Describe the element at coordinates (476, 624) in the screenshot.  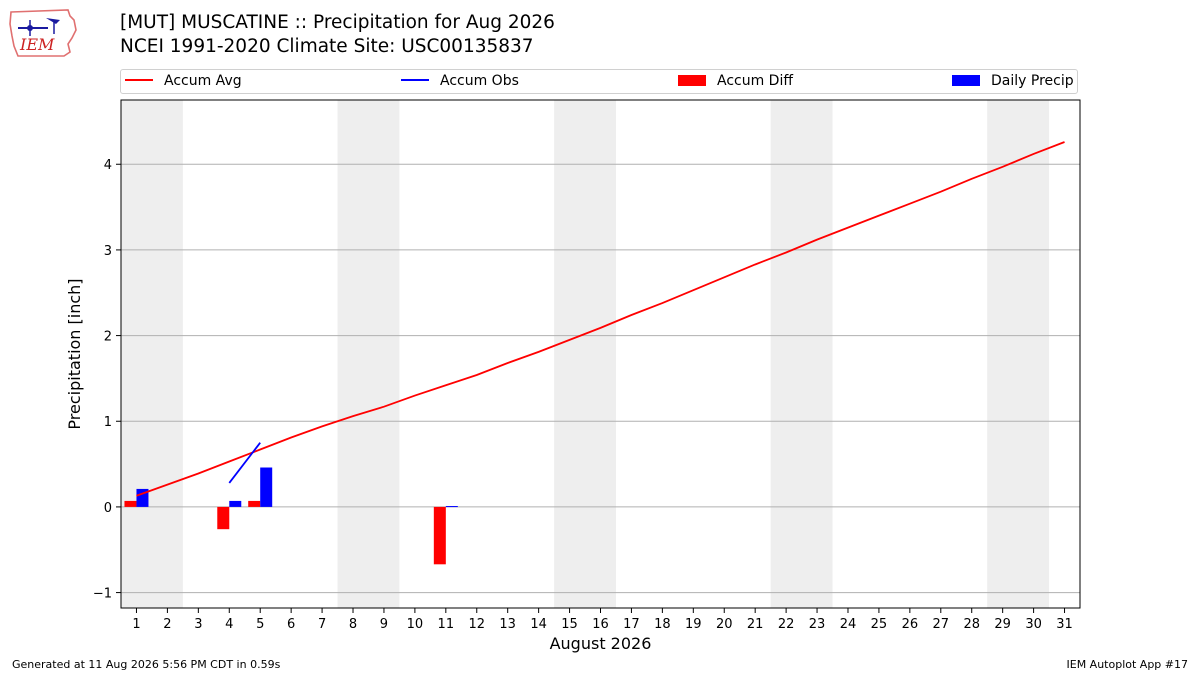
I see `x-tick-label: 12` at that location.